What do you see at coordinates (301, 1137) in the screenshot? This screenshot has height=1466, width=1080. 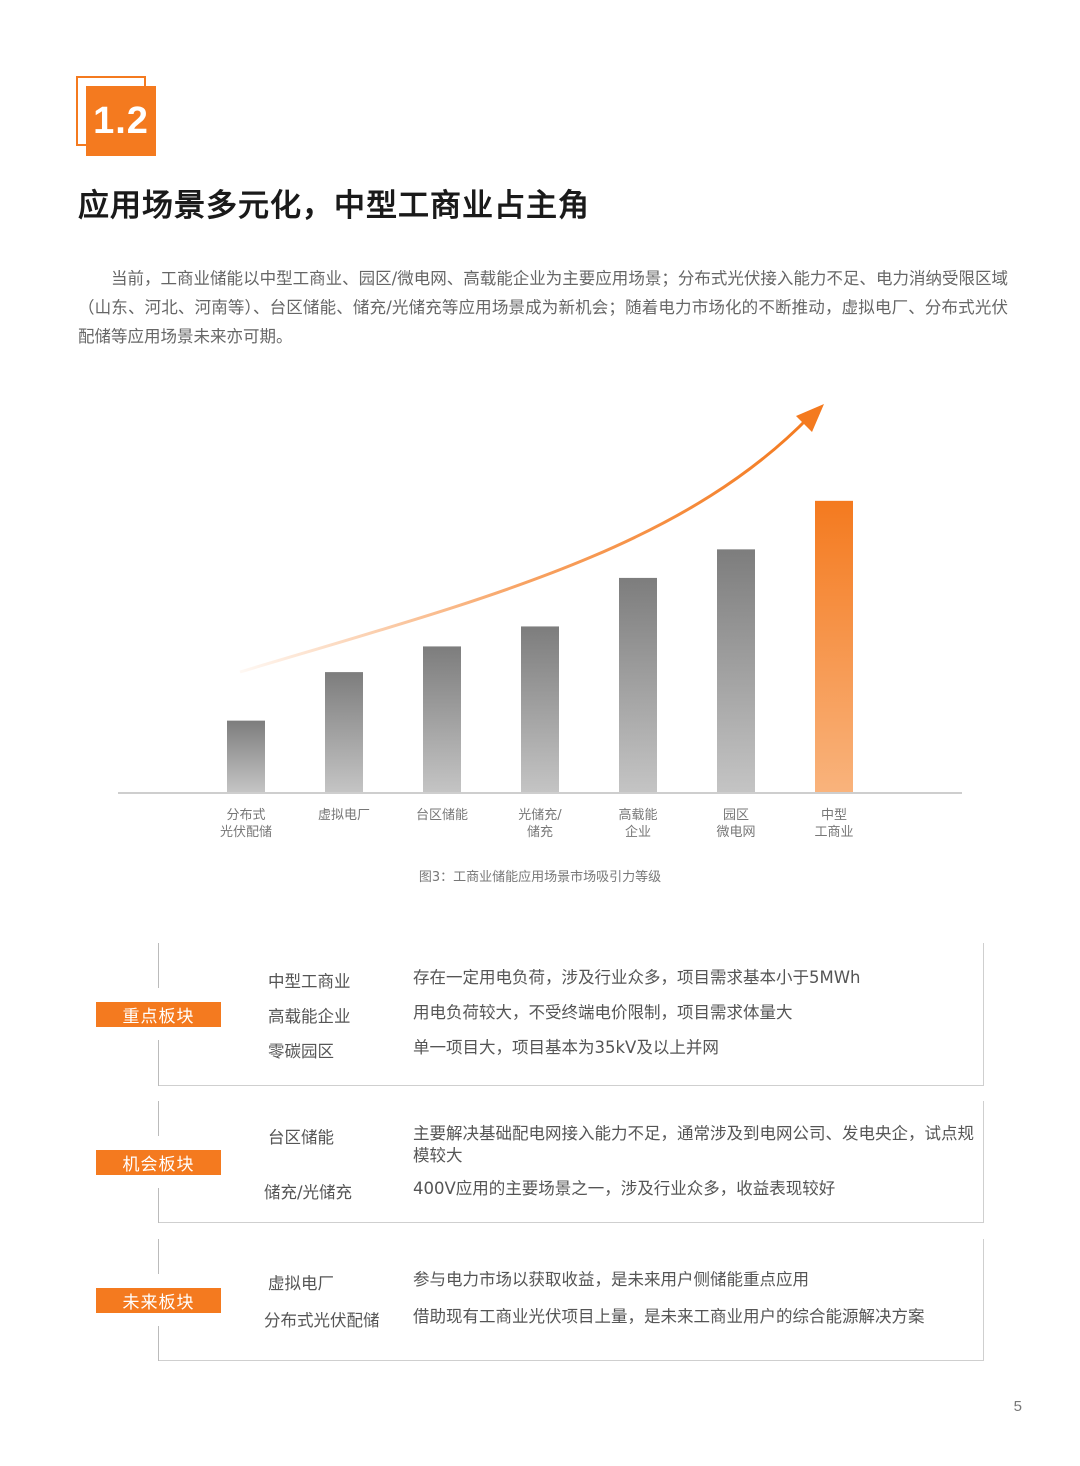 I see `segment-row-name: 台区储能` at bounding box center [301, 1137].